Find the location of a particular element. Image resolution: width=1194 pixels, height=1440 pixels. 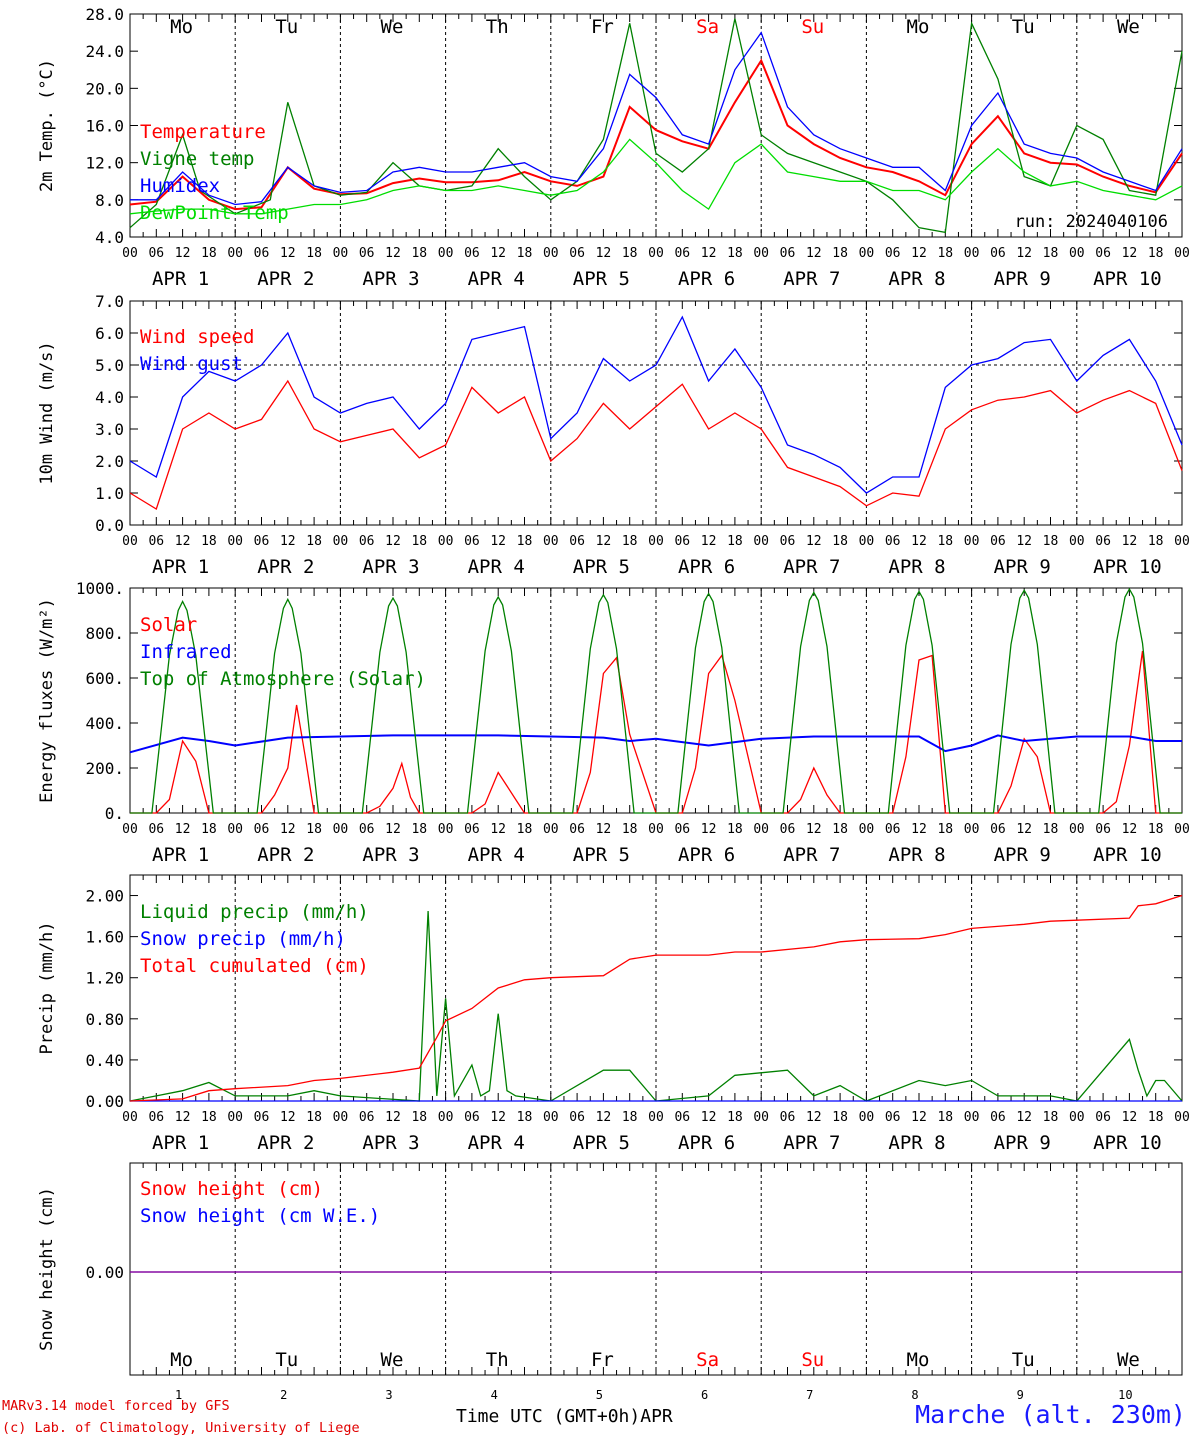

legend-entry: Wind speed is located at coordinates (197, 337).